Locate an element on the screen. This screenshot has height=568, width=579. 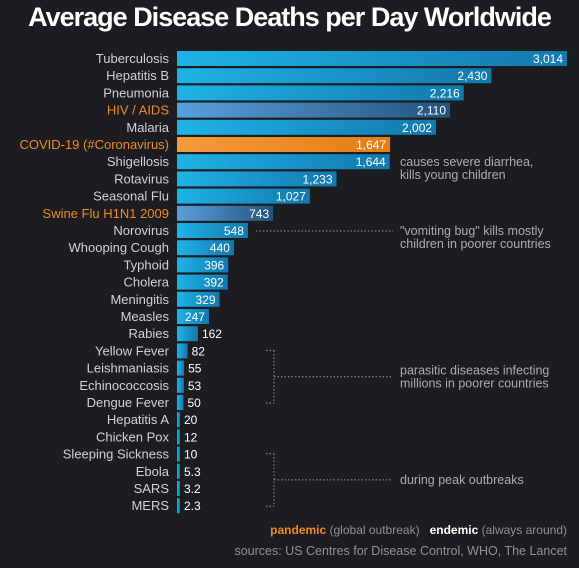
legend-endemic-label: endemic is located at coordinates (454, 530).